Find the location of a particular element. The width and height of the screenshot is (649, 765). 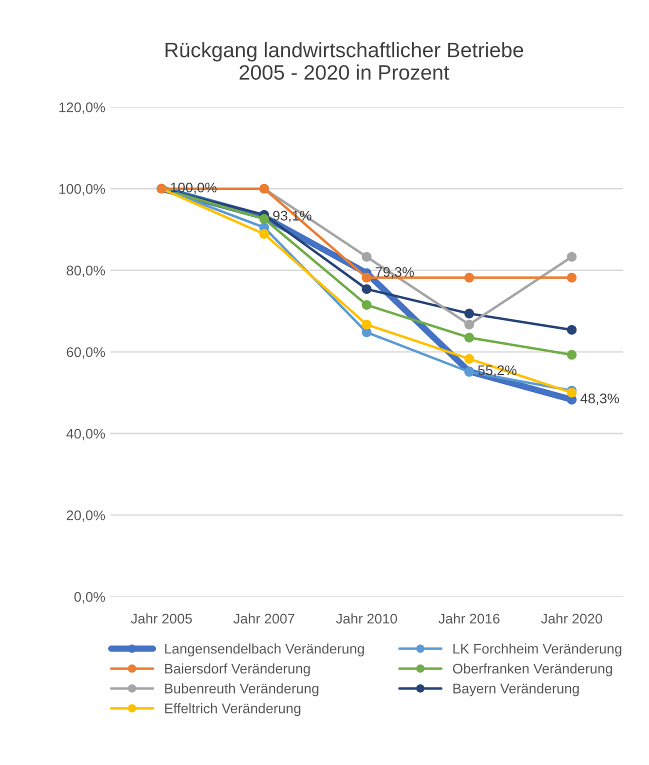

y-tick-label: 80,0% is located at coordinates (85, 272).